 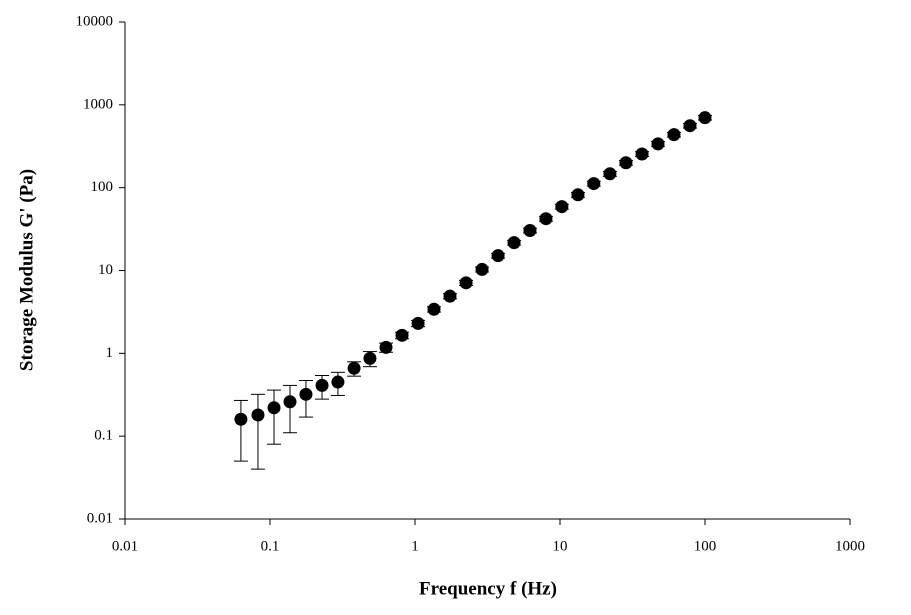 What do you see at coordinates (105, 270) in the screenshot?
I see `y-tick-label: 10` at bounding box center [105, 270].